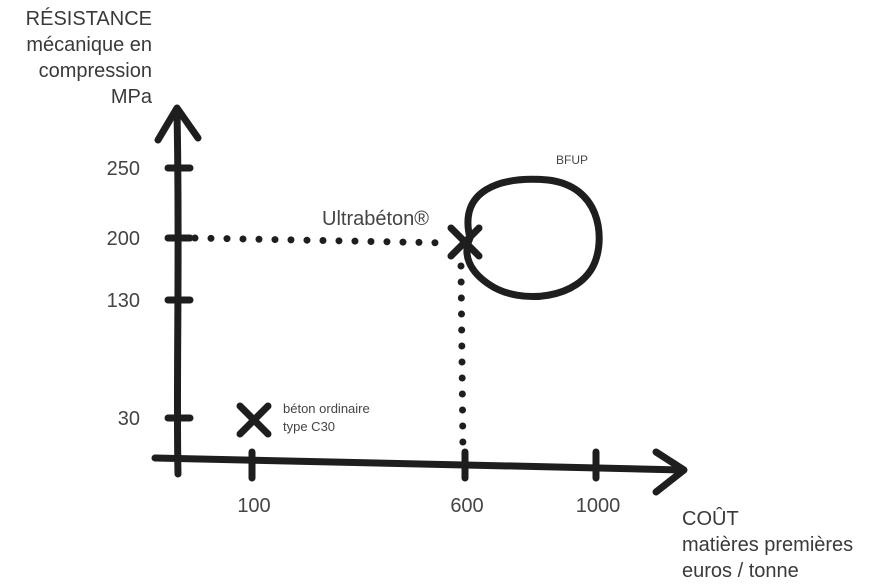 Image resolution: width=873 pixels, height=584 pixels. What do you see at coordinates (326, 408) in the screenshot?
I see `point-label: béton ordinaire` at bounding box center [326, 408].